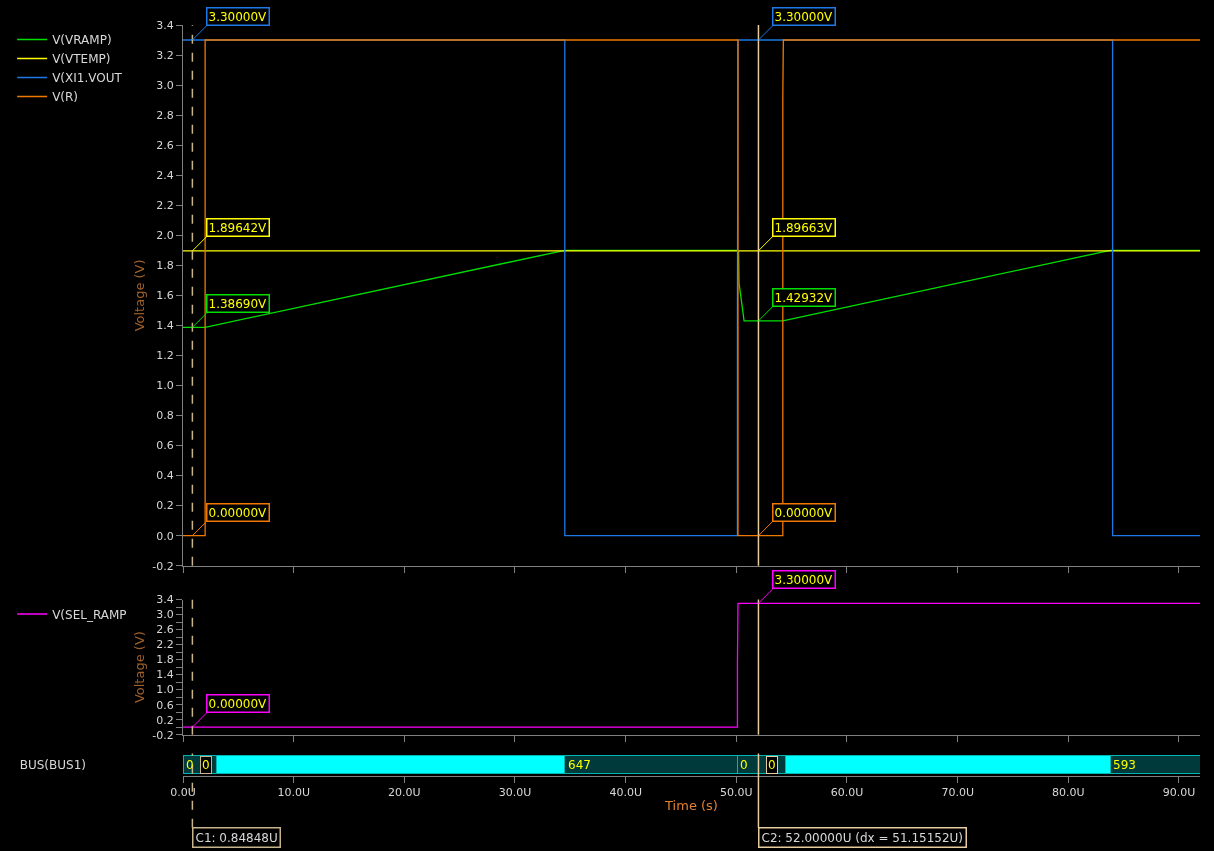 The image size is (1214, 851). What do you see at coordinates (862, 837) in the screenshot?
I see `ref-line-label: C2: 52.00000U (dx = 51.15152U)` at bounding box center [862, 837].